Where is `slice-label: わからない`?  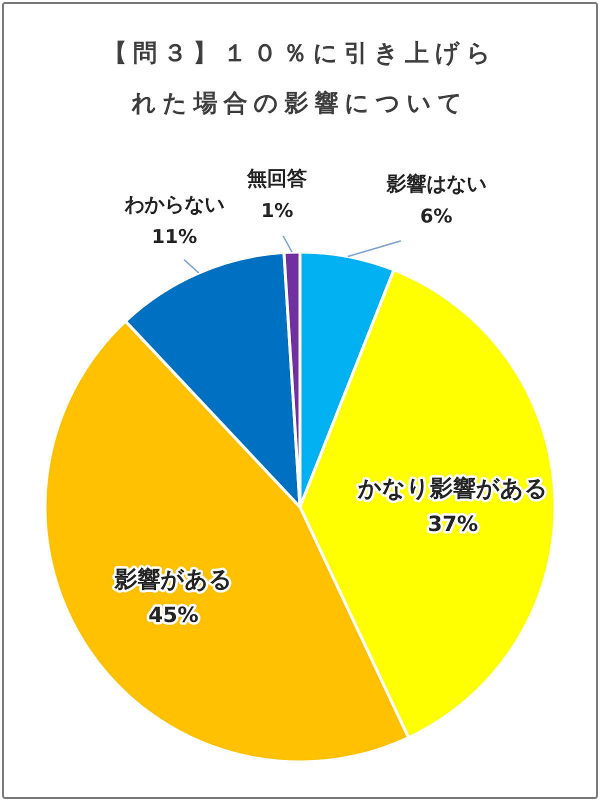 slice-label: わからない is located at coordinates (173, 204).